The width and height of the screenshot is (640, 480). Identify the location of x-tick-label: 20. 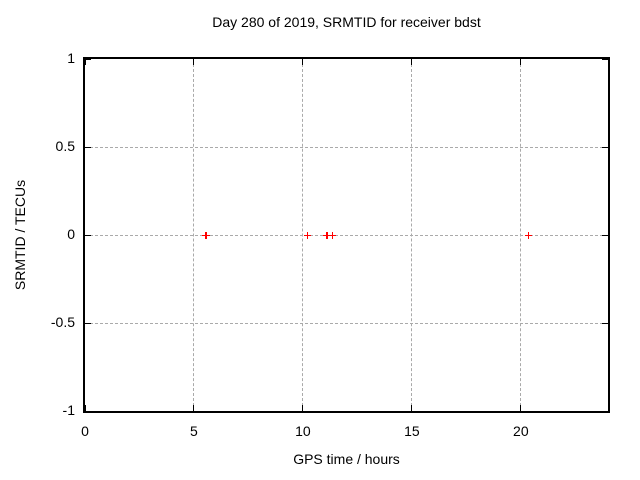
(521, 431).